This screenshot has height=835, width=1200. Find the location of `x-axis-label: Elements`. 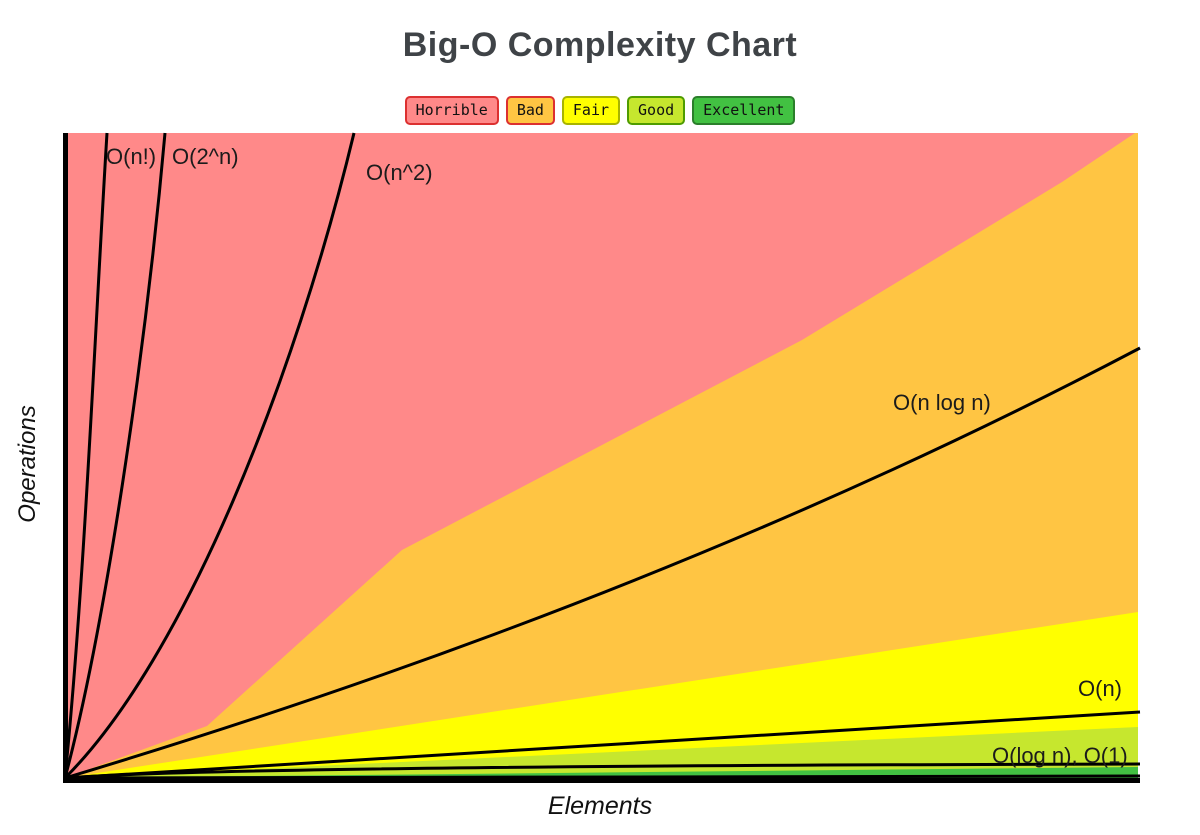

x-axis-label: Elements is located at coordinates (600, 806).